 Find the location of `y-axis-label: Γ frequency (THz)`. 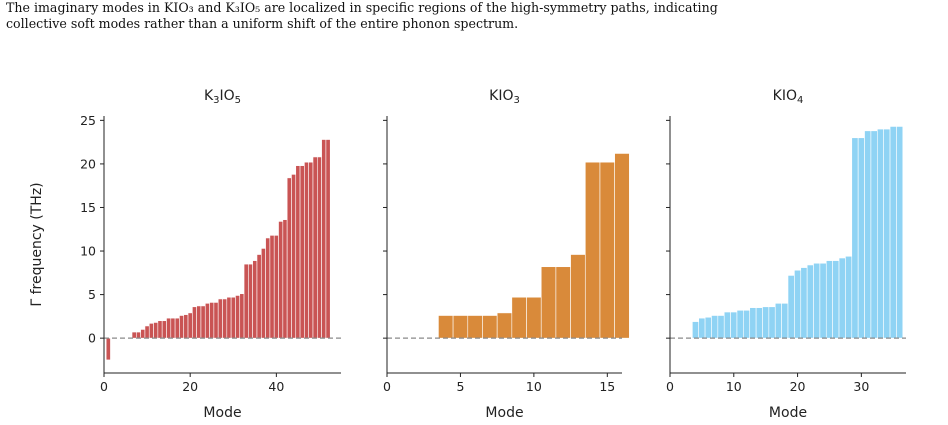

y-axis-label: Γ frequency (THz) is located at coordinates (37, 244).